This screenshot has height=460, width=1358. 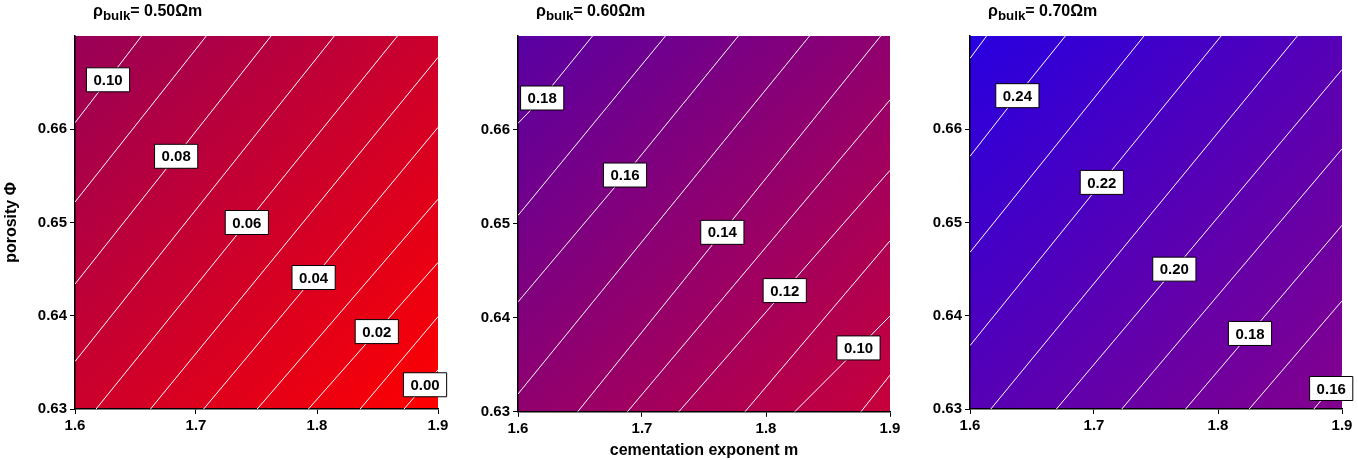 I want to click on chart-title: ρ$_{bulk}$= 0.50Ωm, so click(x=148, y=13).